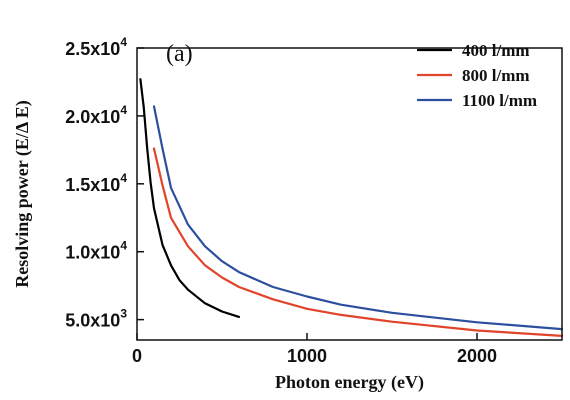 The image size is (570, 400). I want to click on y-tick-label-4: 2.5x10⁴, so click(96, 47).